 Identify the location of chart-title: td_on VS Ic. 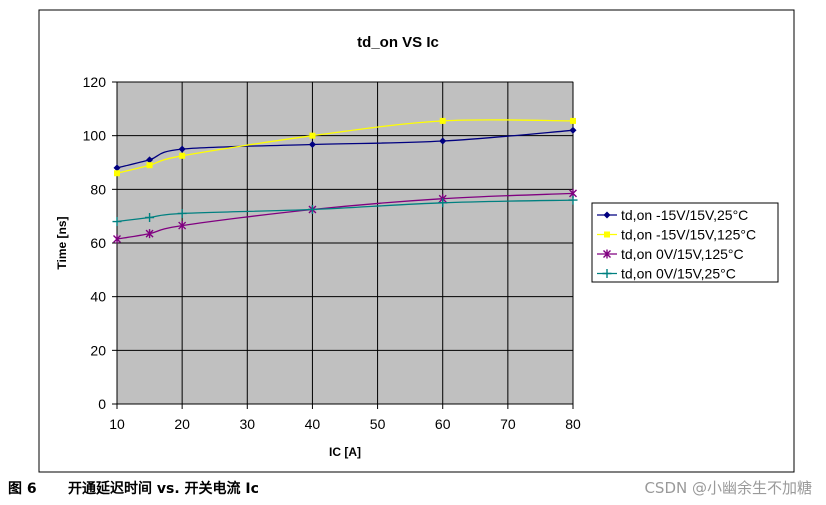
(398, 42).